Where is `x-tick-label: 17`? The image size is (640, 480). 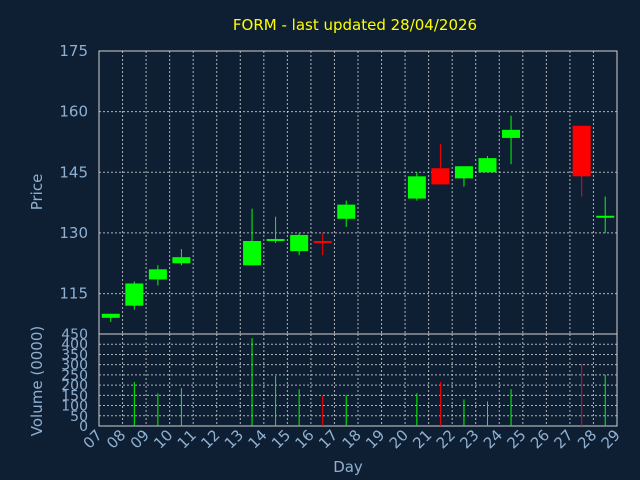 x-tick-label: 17 is located at coordinates (328, 439).